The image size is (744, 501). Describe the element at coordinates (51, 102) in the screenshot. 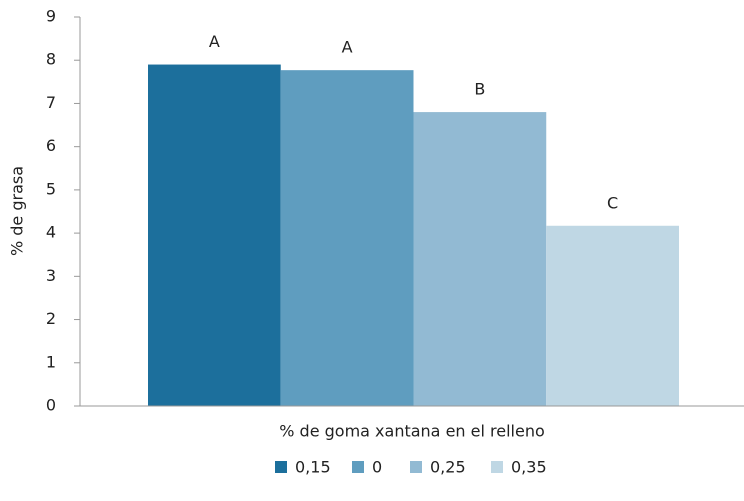

I see `y-tick-label: 7` at that location.